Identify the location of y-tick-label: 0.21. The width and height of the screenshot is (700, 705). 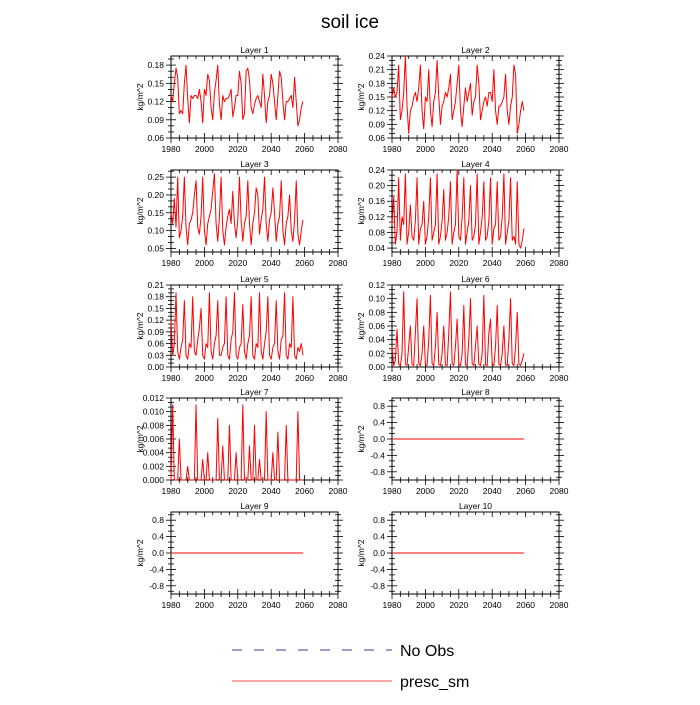
(376, 70).